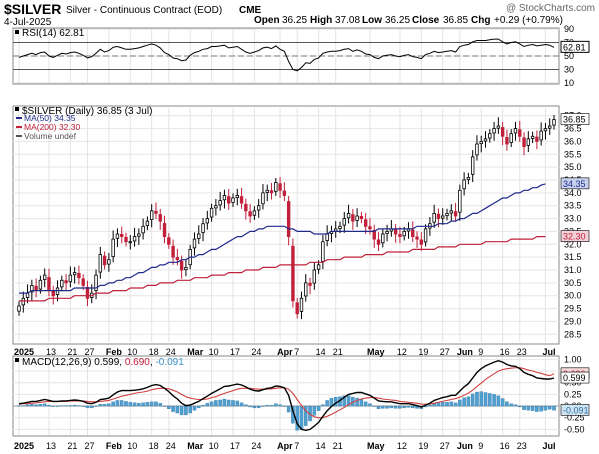  I want to click on ma200-last-value: 32.30, so click(574, 237).